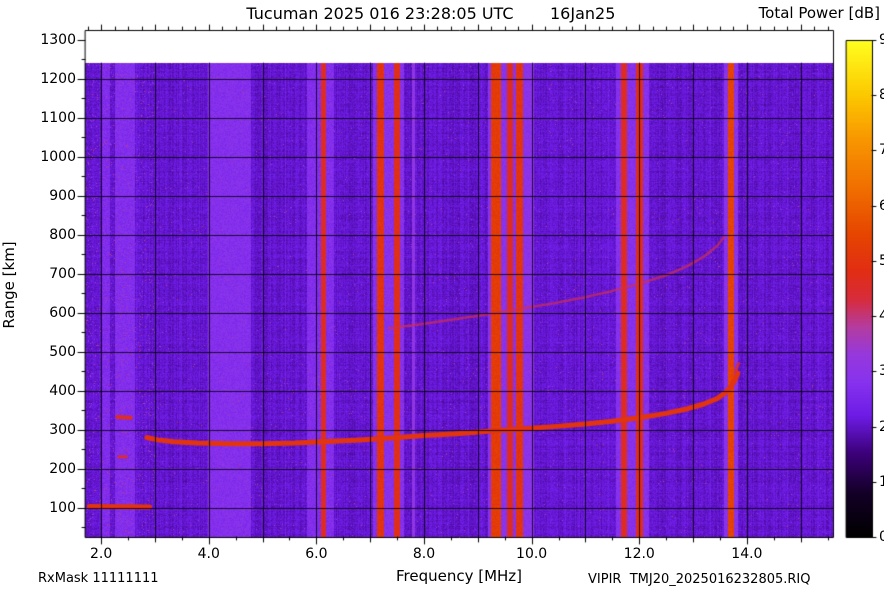  What do you see at coordinates (819, 13) in the screenshot?
I see `colorbar-title: Total Power [dB]` at bounding box center [819, 13].